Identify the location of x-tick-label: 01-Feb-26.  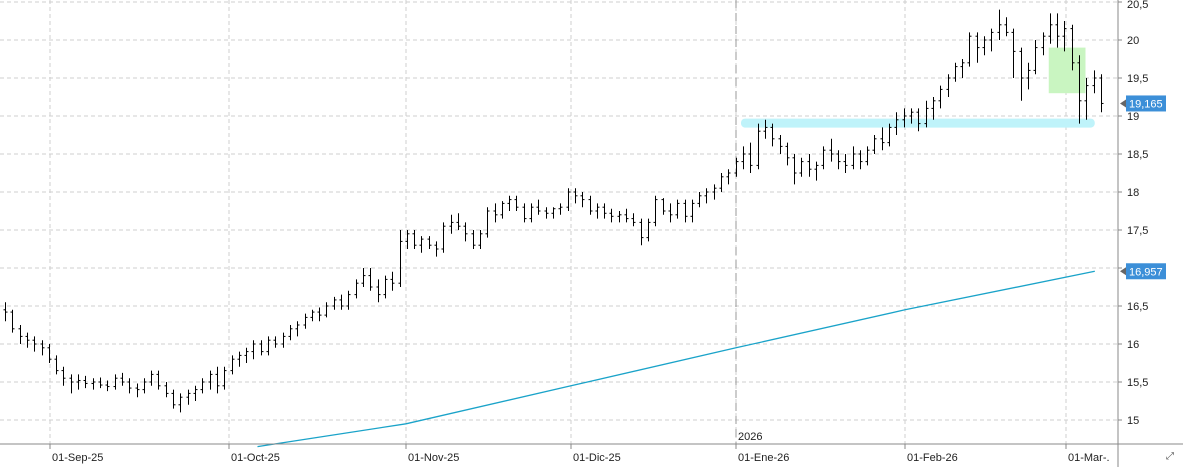
(932, 458).